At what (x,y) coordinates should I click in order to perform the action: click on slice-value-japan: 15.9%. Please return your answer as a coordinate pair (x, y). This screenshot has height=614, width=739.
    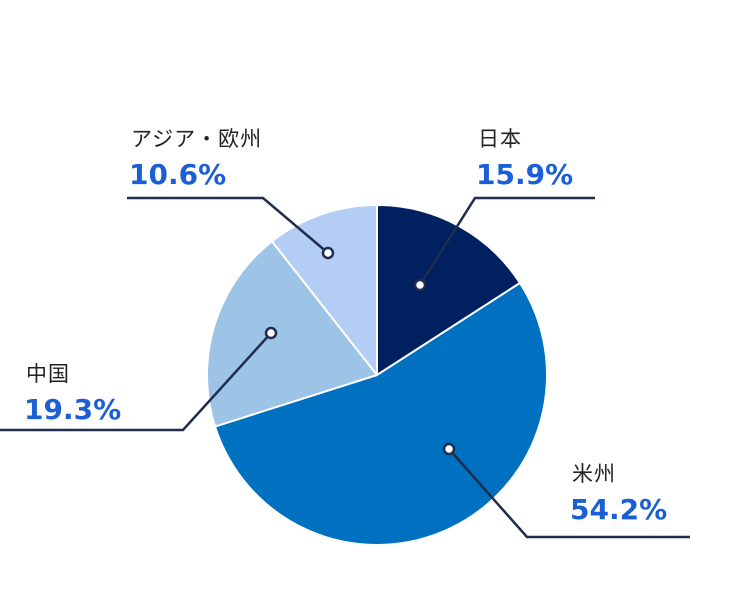
    Looking at the image, I should click on (525, 174).